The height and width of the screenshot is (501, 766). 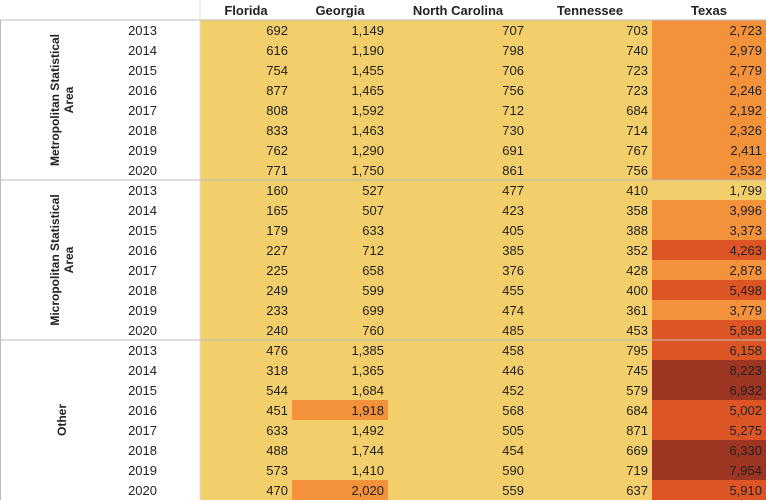 What do you see at coordinates (637, 150) in the screenshot?
I see `cell-value: 767` at bounding box center [637, 150].